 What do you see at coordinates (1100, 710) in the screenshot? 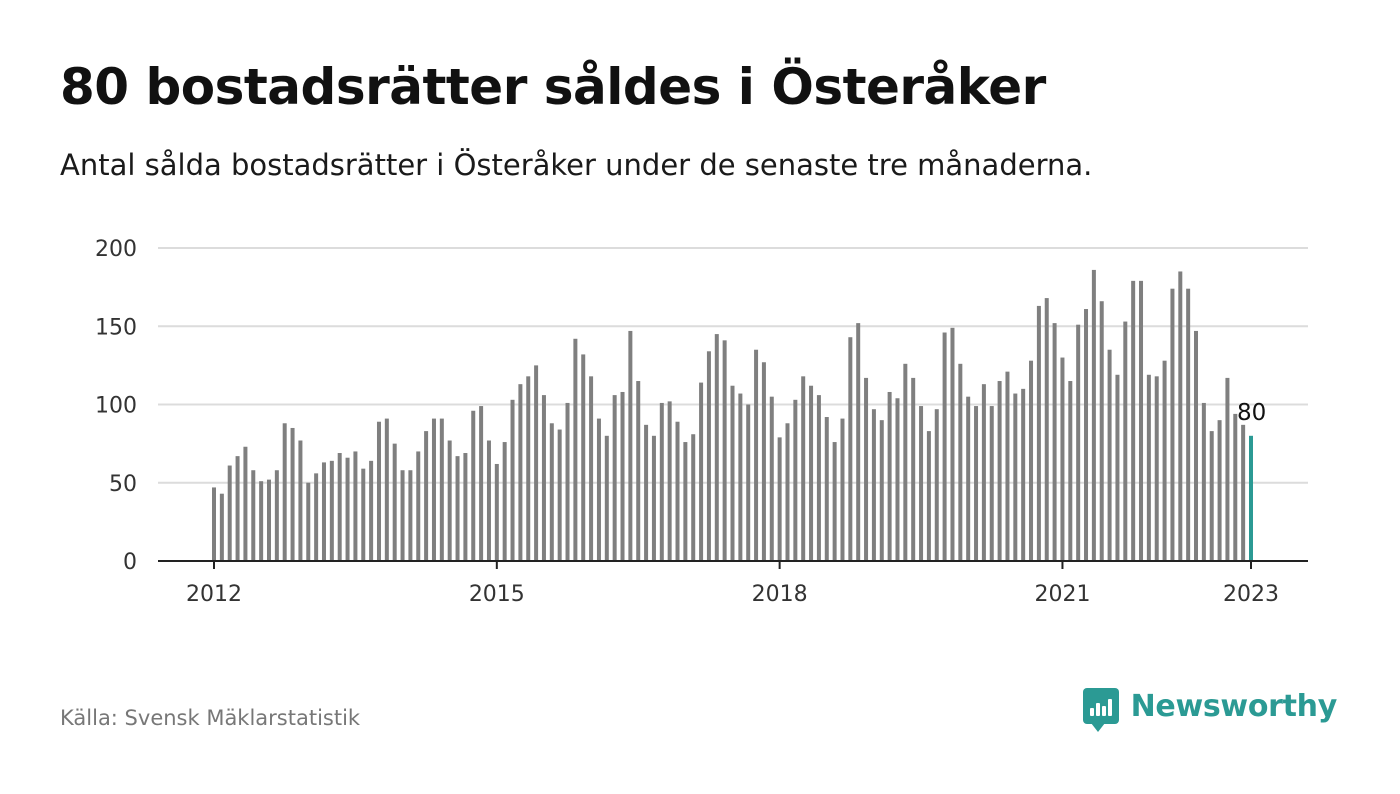
I see `bar-chart-speech-bubble-icon` at bounding box center [1100, 710].